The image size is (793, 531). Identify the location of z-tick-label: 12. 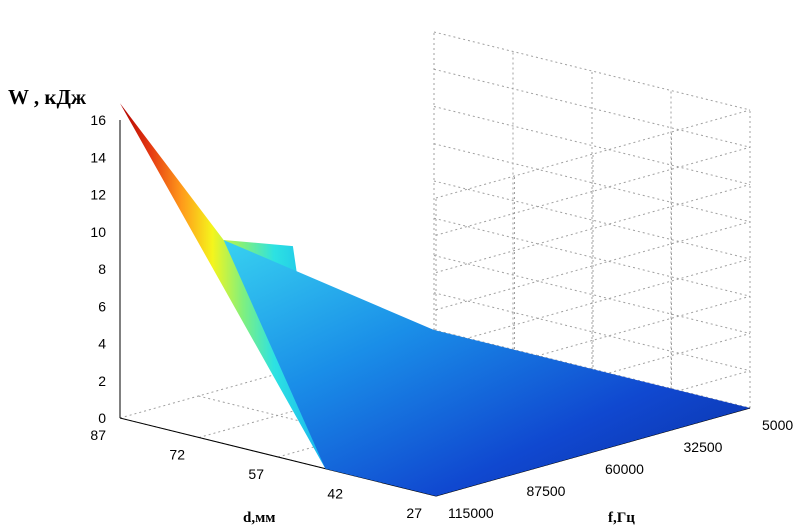
(98, 195).